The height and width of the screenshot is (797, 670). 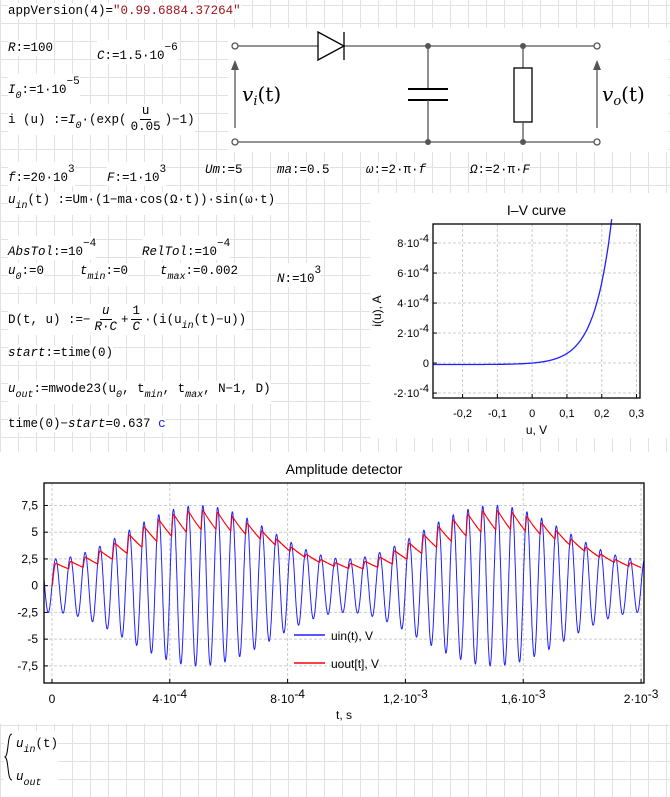 What do you see at coordinates (311, 170) in the screenshot?
I see `var-value: :=0.5` at bounding box center [311, 170].